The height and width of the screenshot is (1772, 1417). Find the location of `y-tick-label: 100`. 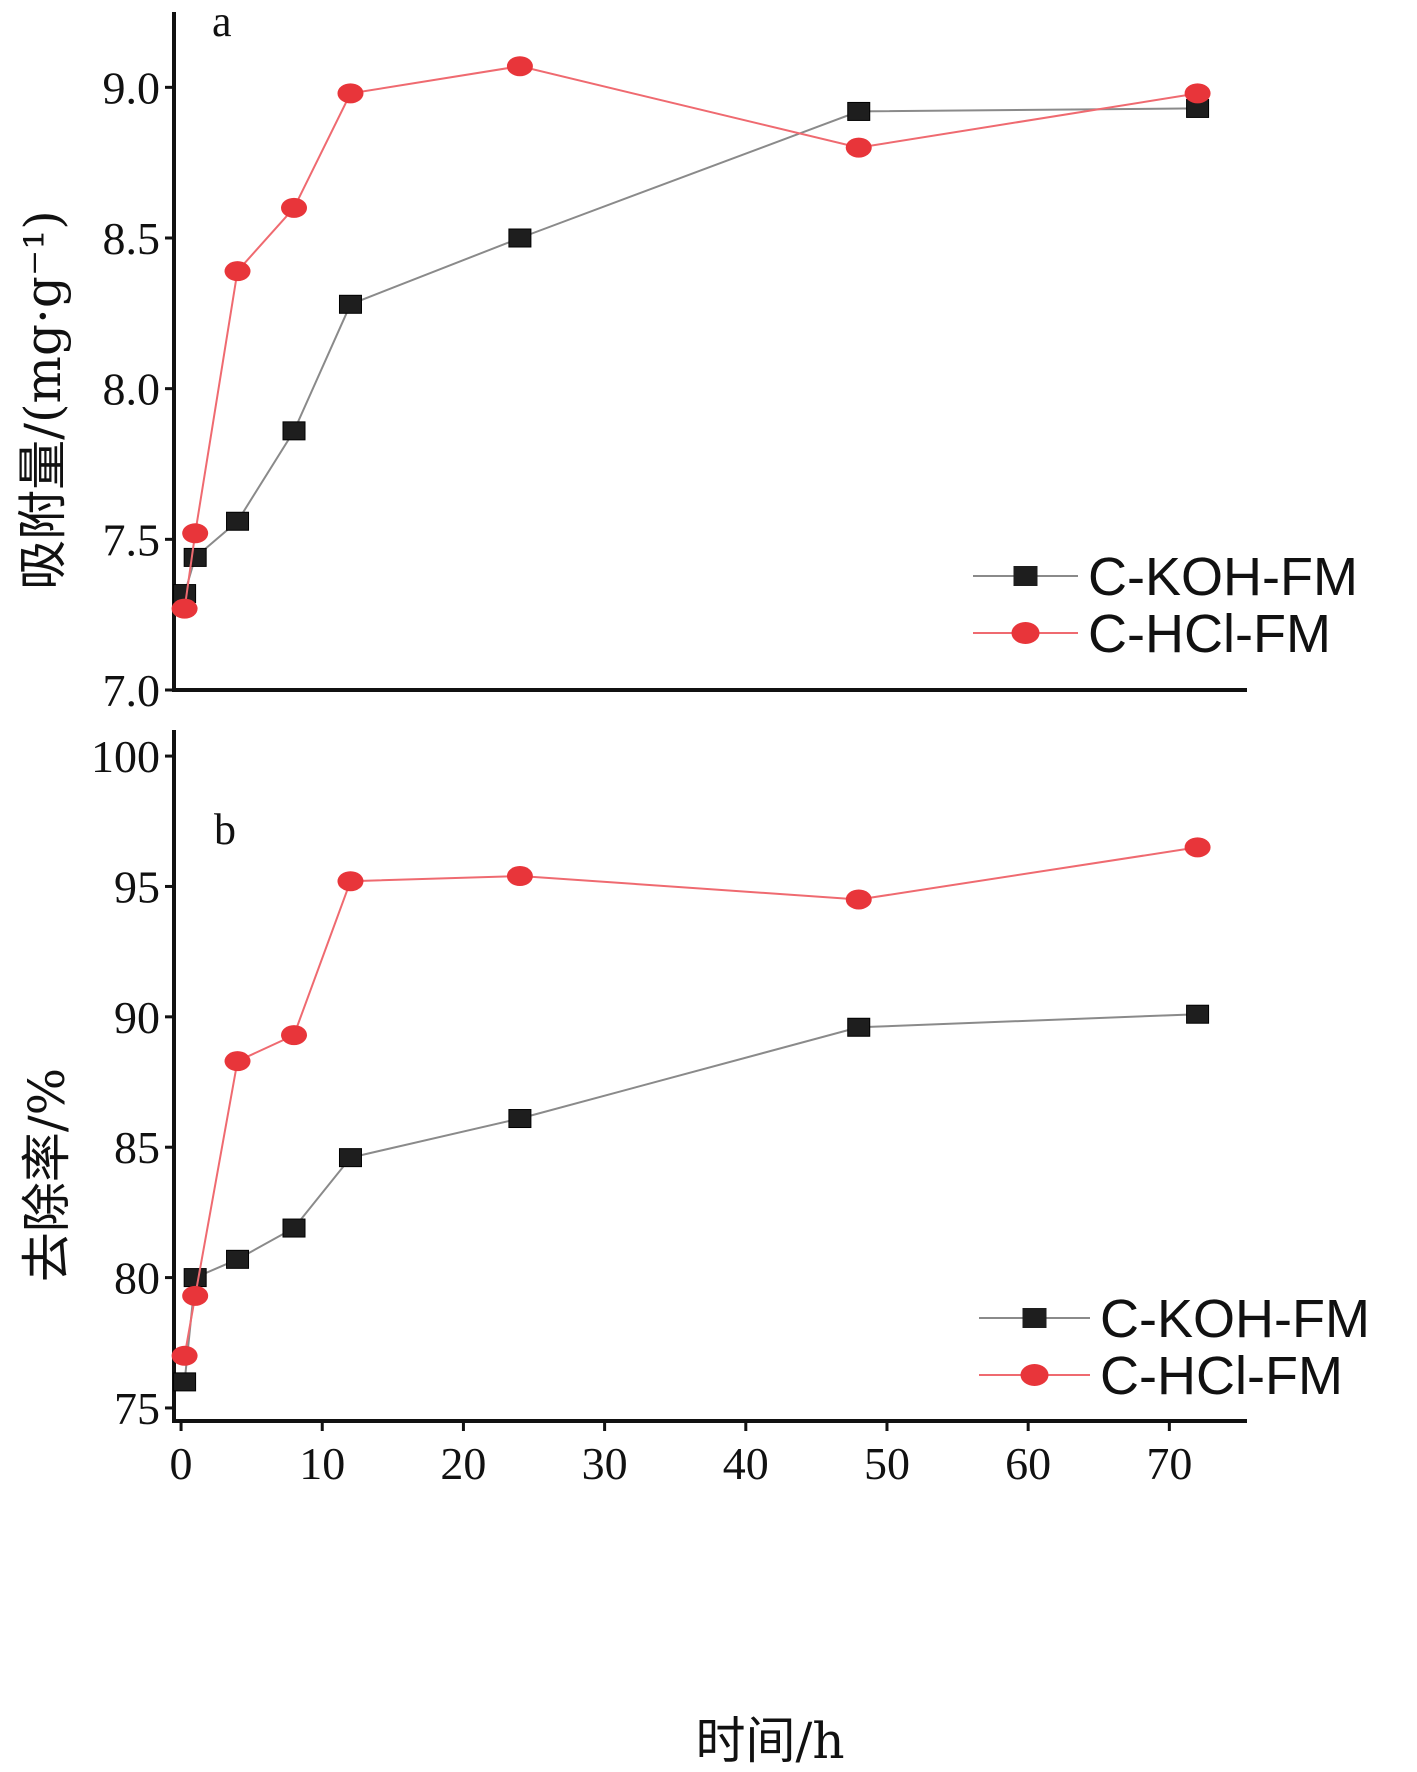

y-tick-label: 100 is located at coordinates (125, 756).